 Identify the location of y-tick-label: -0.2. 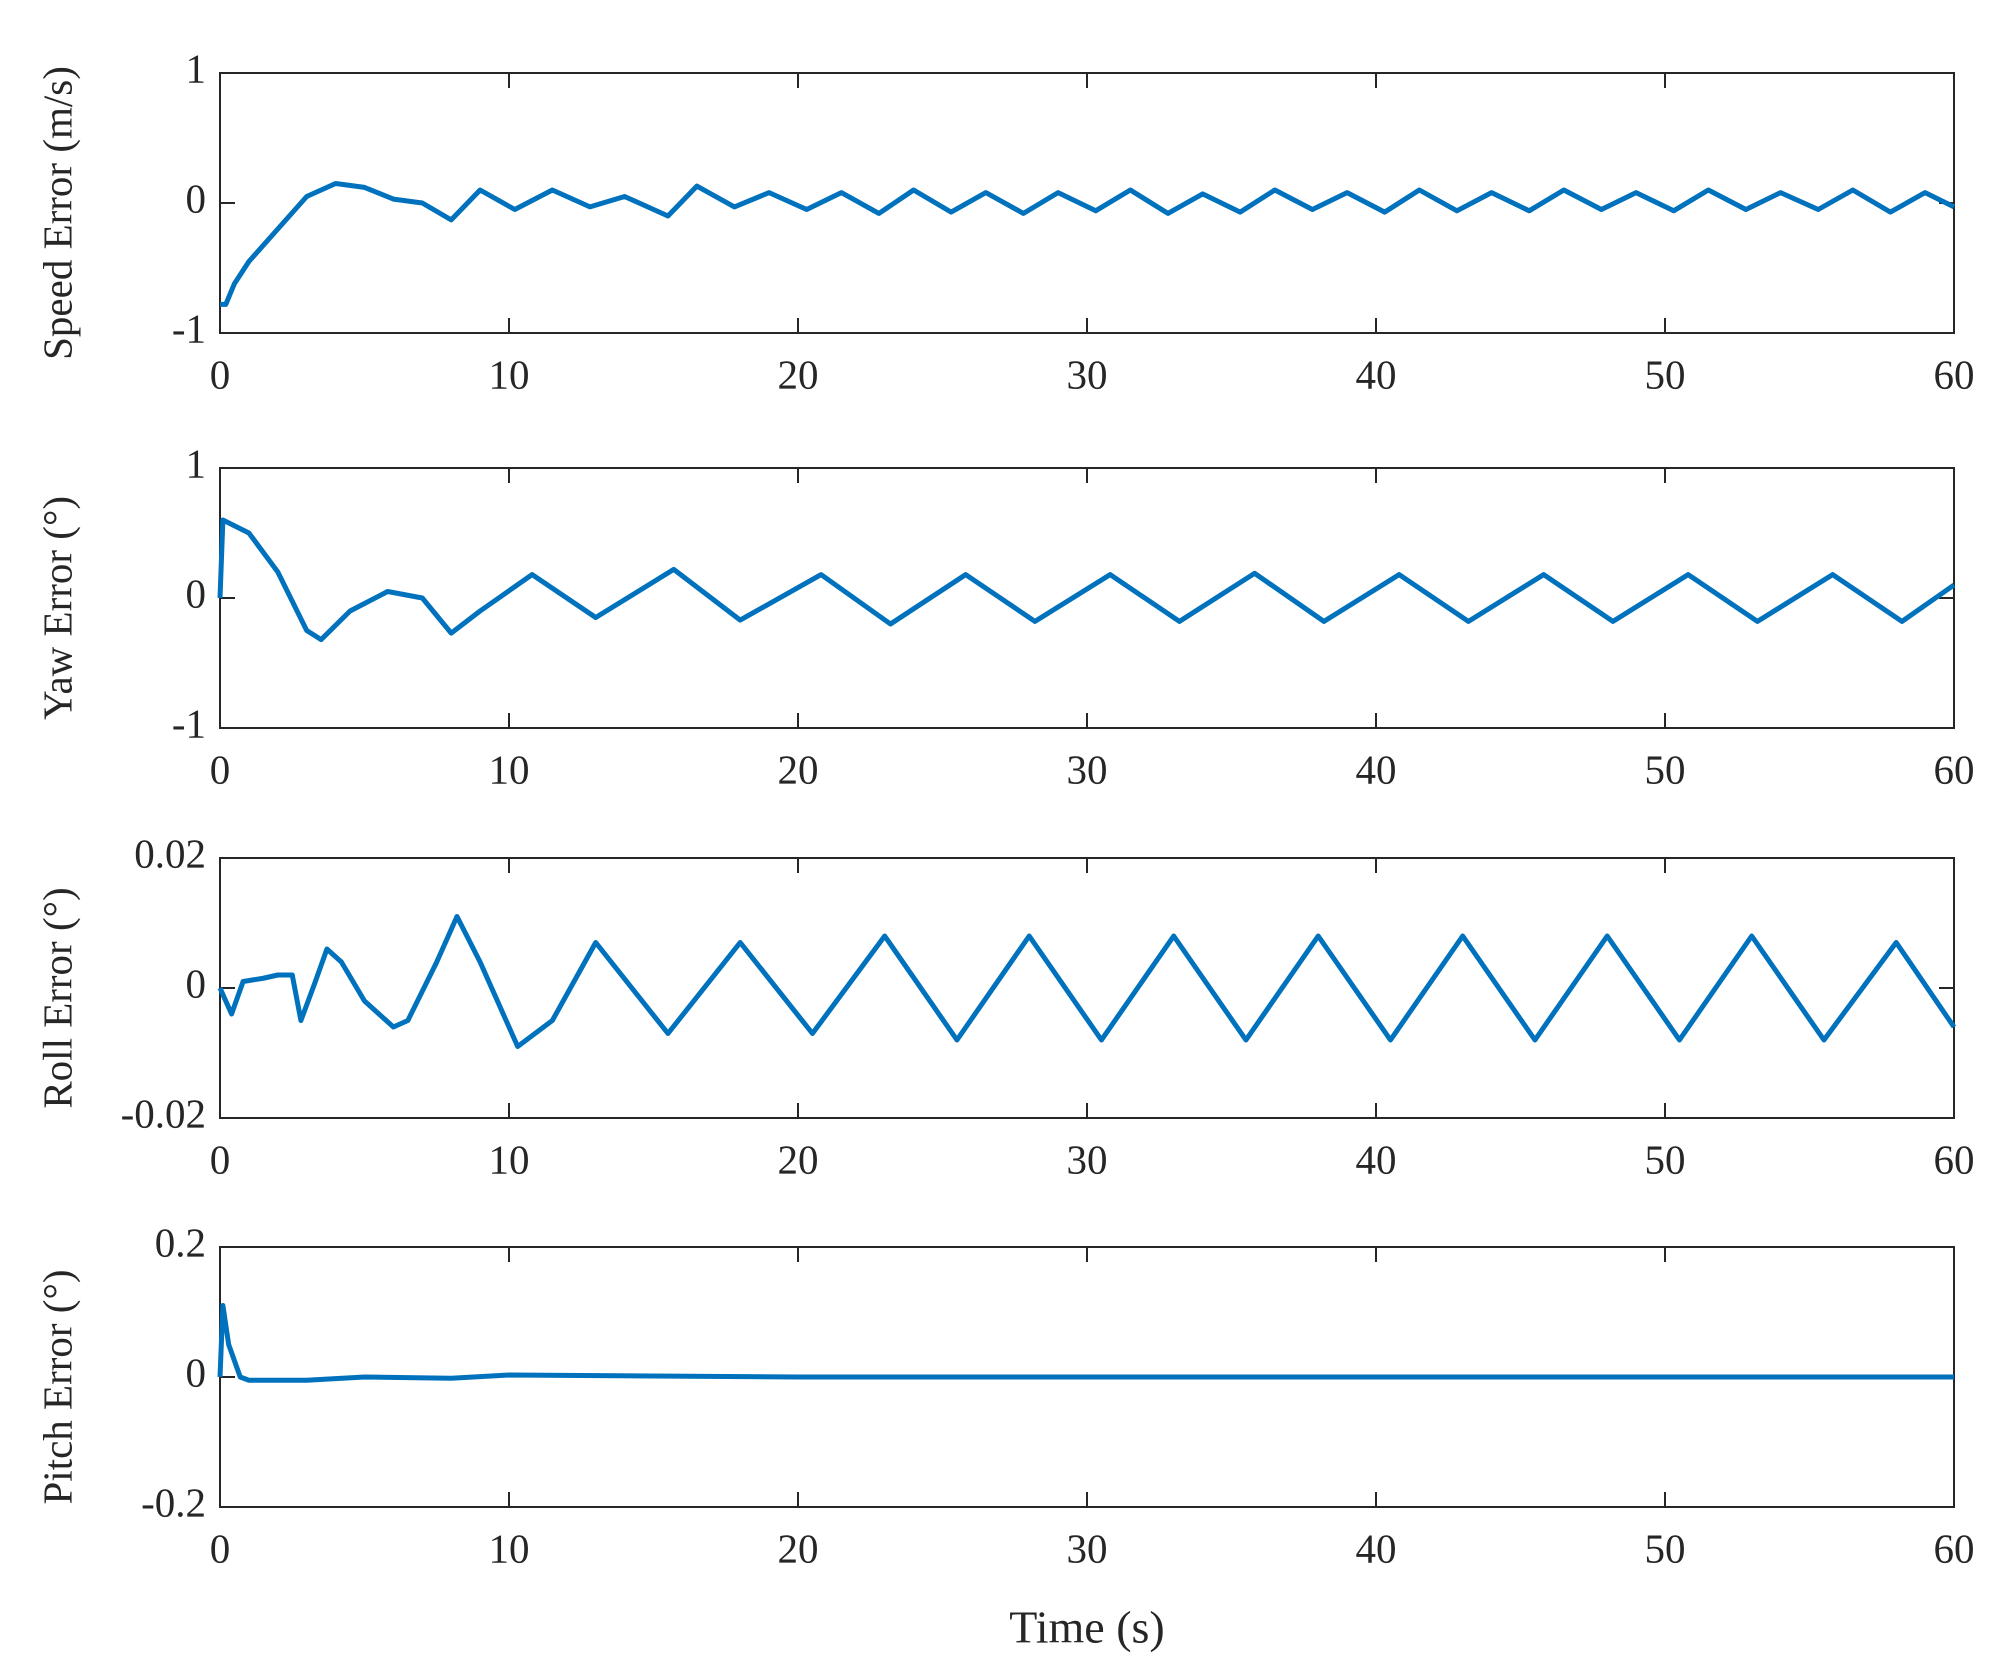
(173, 1502).